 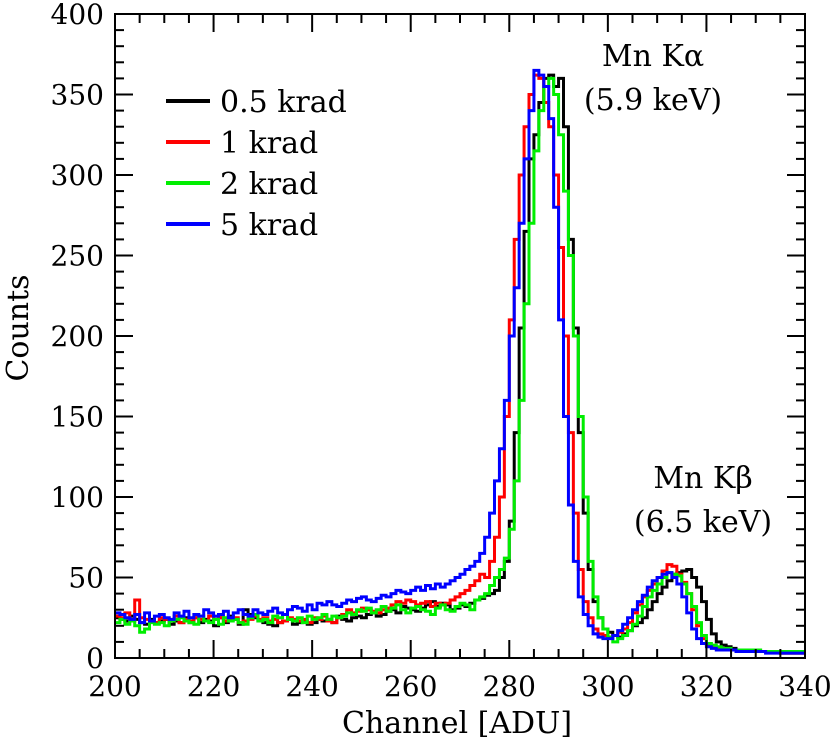 What do you see at coordinates (283, 102) in the screenshot?
I see `legend-label-0-5-krad: 0.5 krad` at bounding box center [283, 102].